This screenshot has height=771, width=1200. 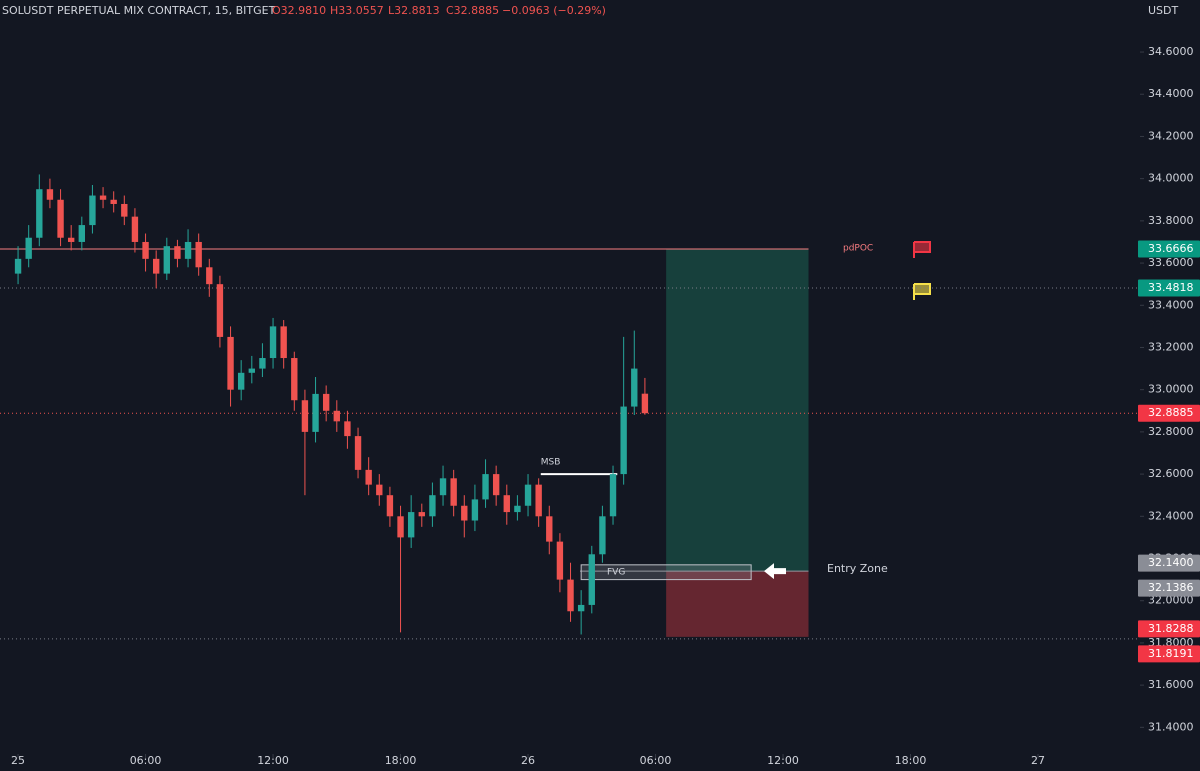 I want to click on ohlc-change: −0.0963 (−0.29%), so click(x=554, y=10).